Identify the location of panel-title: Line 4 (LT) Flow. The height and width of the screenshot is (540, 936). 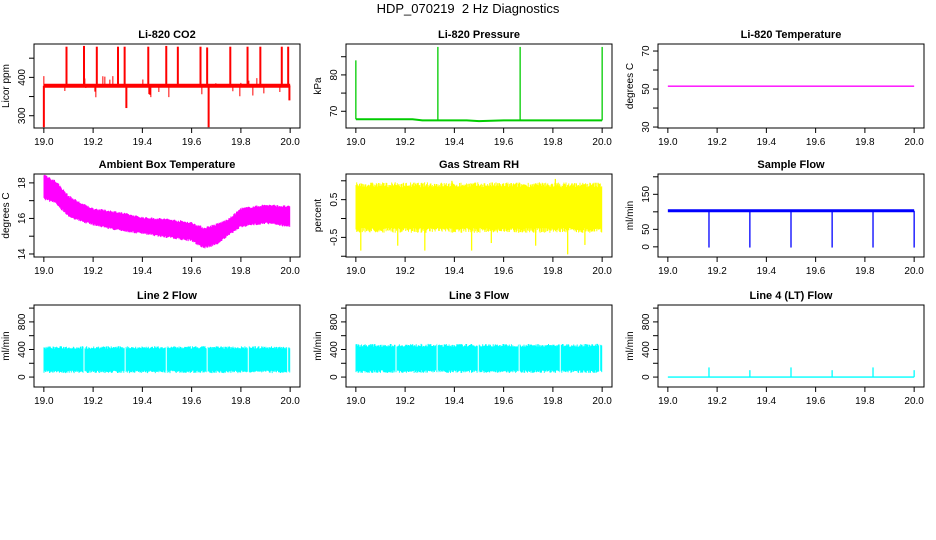
(791, 296).